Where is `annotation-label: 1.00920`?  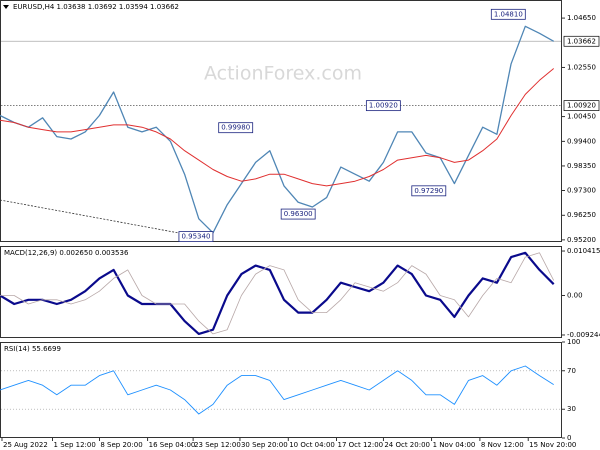
annotation-label: 1.00920 is located at coordinates (383, 106).